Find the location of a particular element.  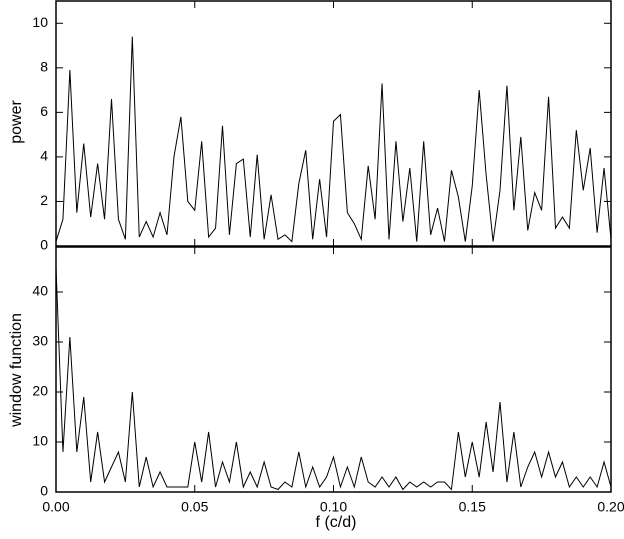

x-axis-label: f (c/d) is located at coordinates (336, 522).